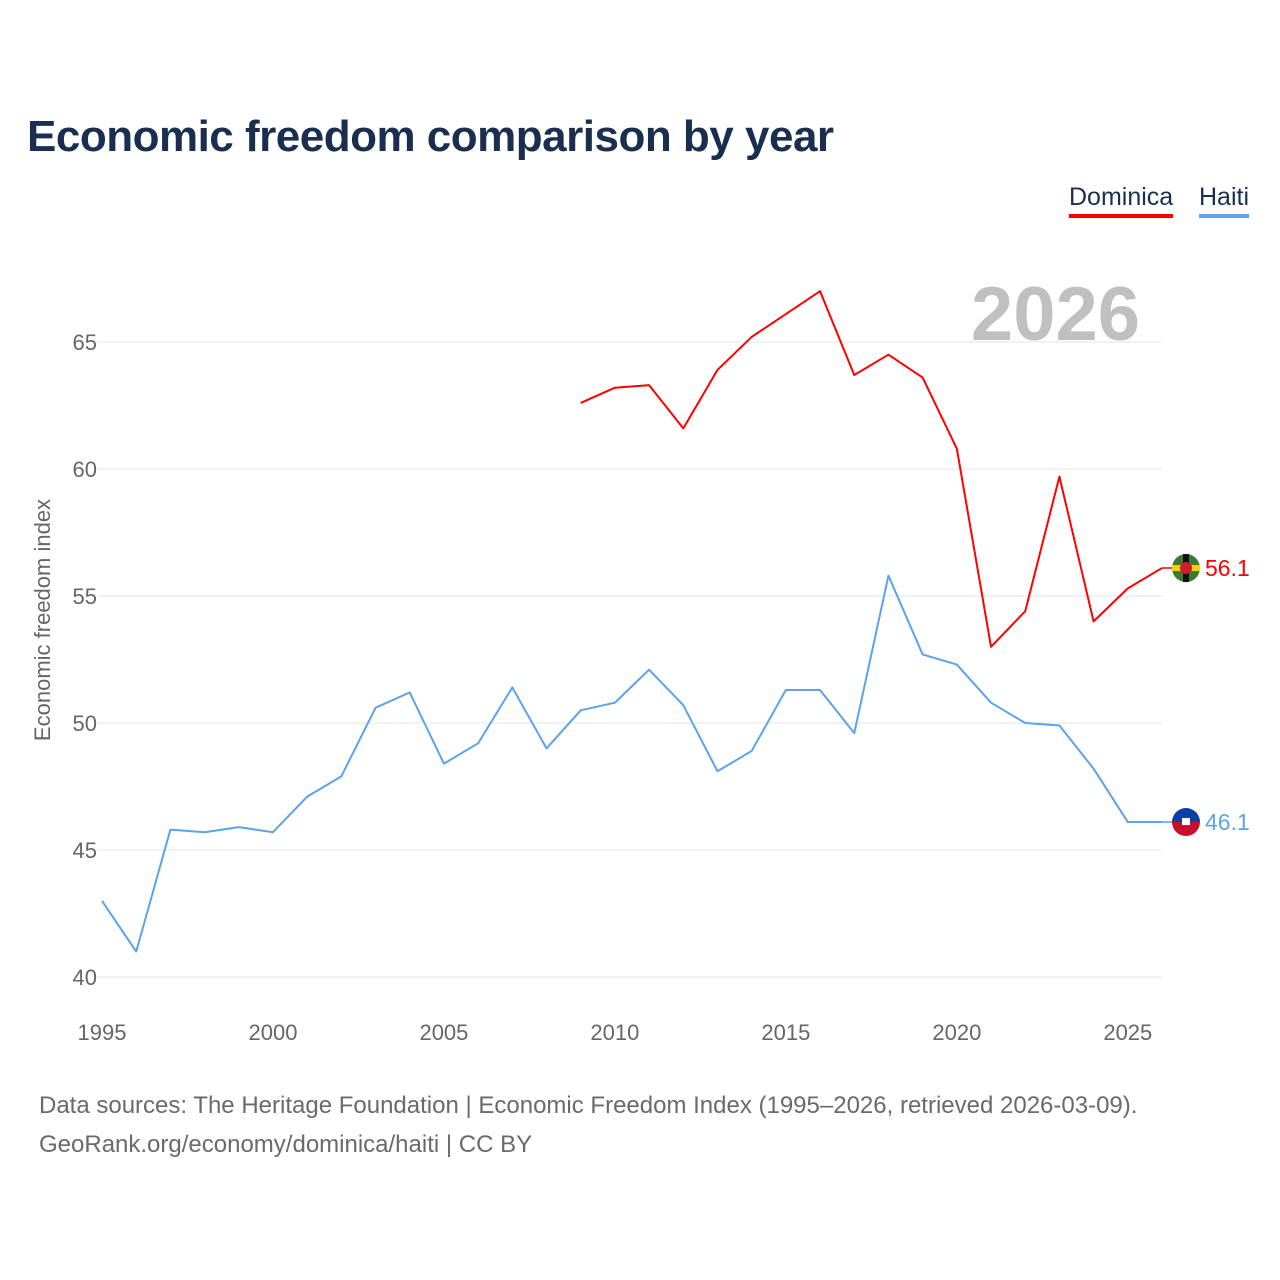 The width and height of the screenshot is (1280, 1280). What do you see at coordinates (430, 136) in the screenshot?
I see `chart-title: Economic freedom comparison by year` at bounding box center [430, 136].